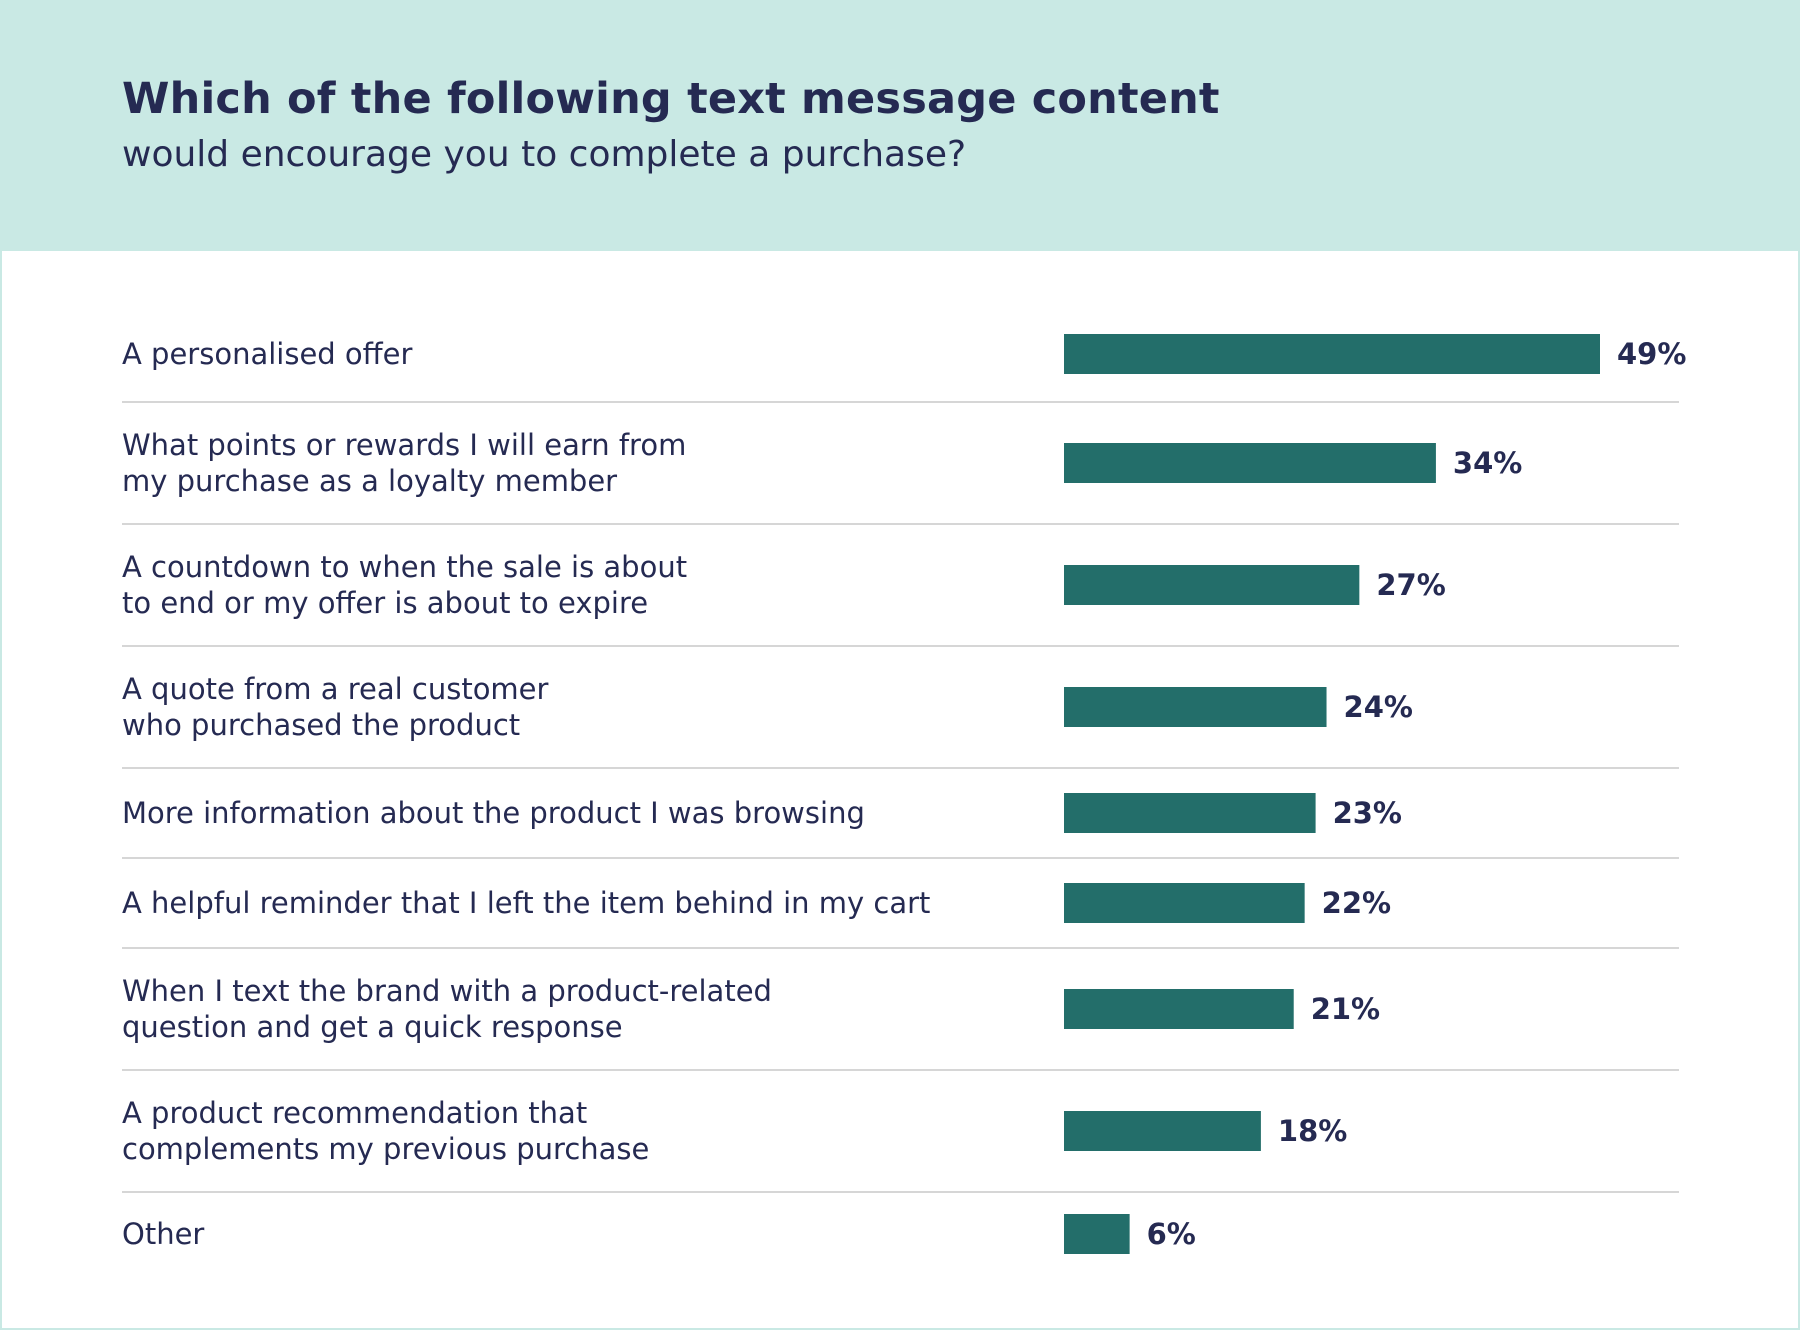  What do you see at coordinates (385, 603) in the screenshot?
I see `category-label-line: to end or my offer is about to expire` at bounding box center [385, 603].